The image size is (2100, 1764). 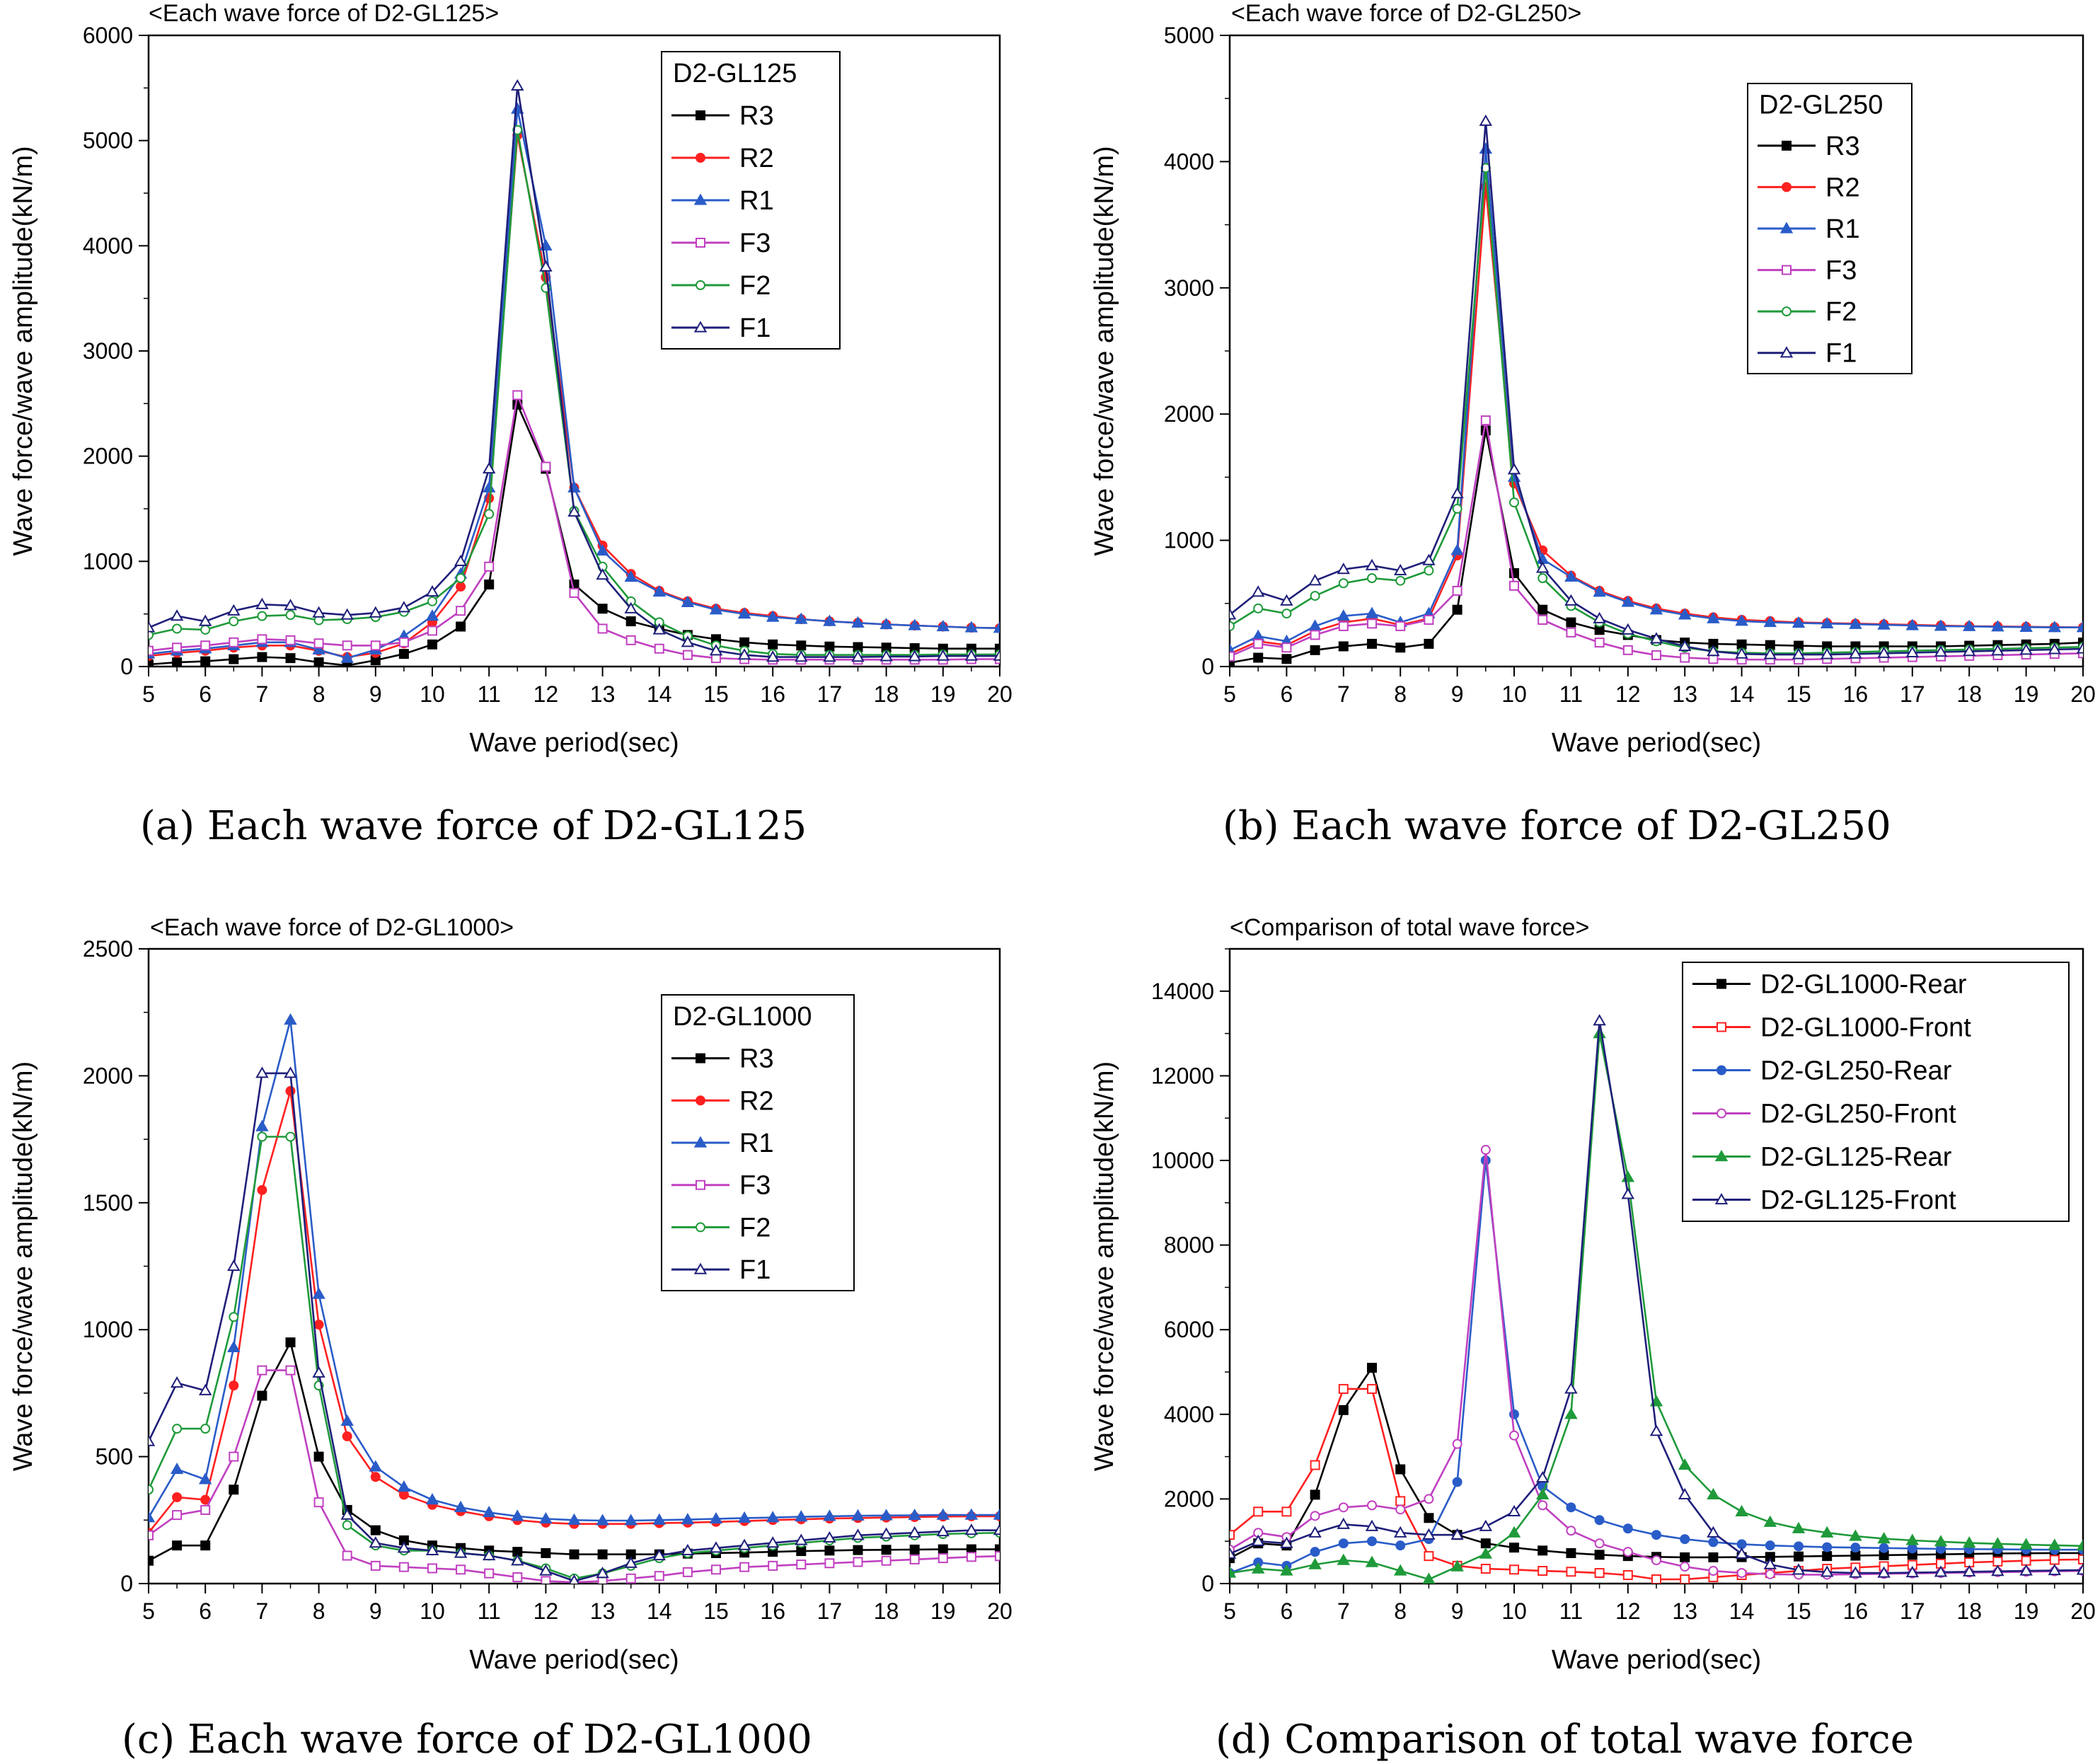 What do you see at coordinates (1824, 1114) in the screenshot?
I see `legend-item: D2-GL250-Front` at bounding box center [1824, 1114].